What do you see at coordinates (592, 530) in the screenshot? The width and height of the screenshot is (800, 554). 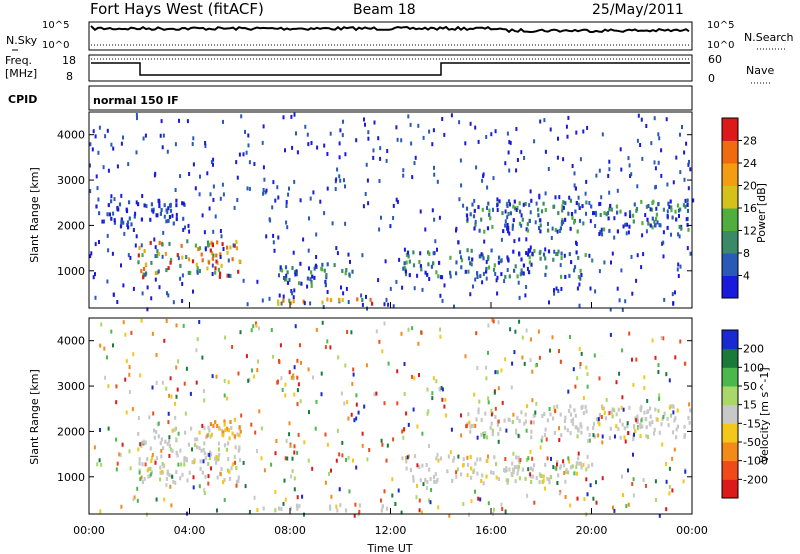 I see `xtick-label-5: 20:00` at bounding box center [592, 530].